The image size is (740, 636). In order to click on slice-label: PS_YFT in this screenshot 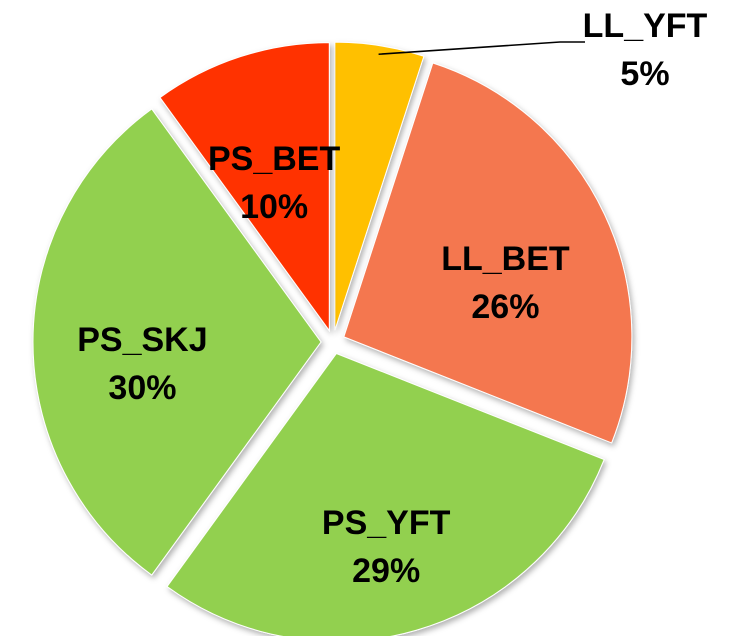, I will do `click(386, 523)`.